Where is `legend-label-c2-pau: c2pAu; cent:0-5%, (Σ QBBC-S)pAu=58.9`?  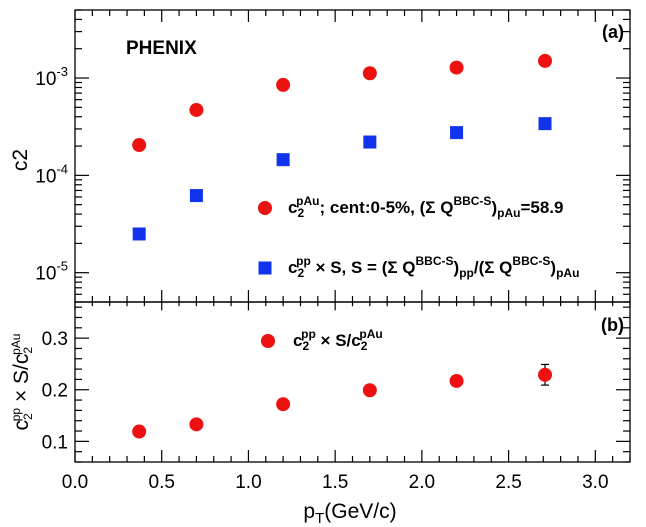
legend-label-c2-pau: c2pAu; cent:0-5%, (Σ QBBC-S)pAu=58.9 is located at coordinates (425, 207).